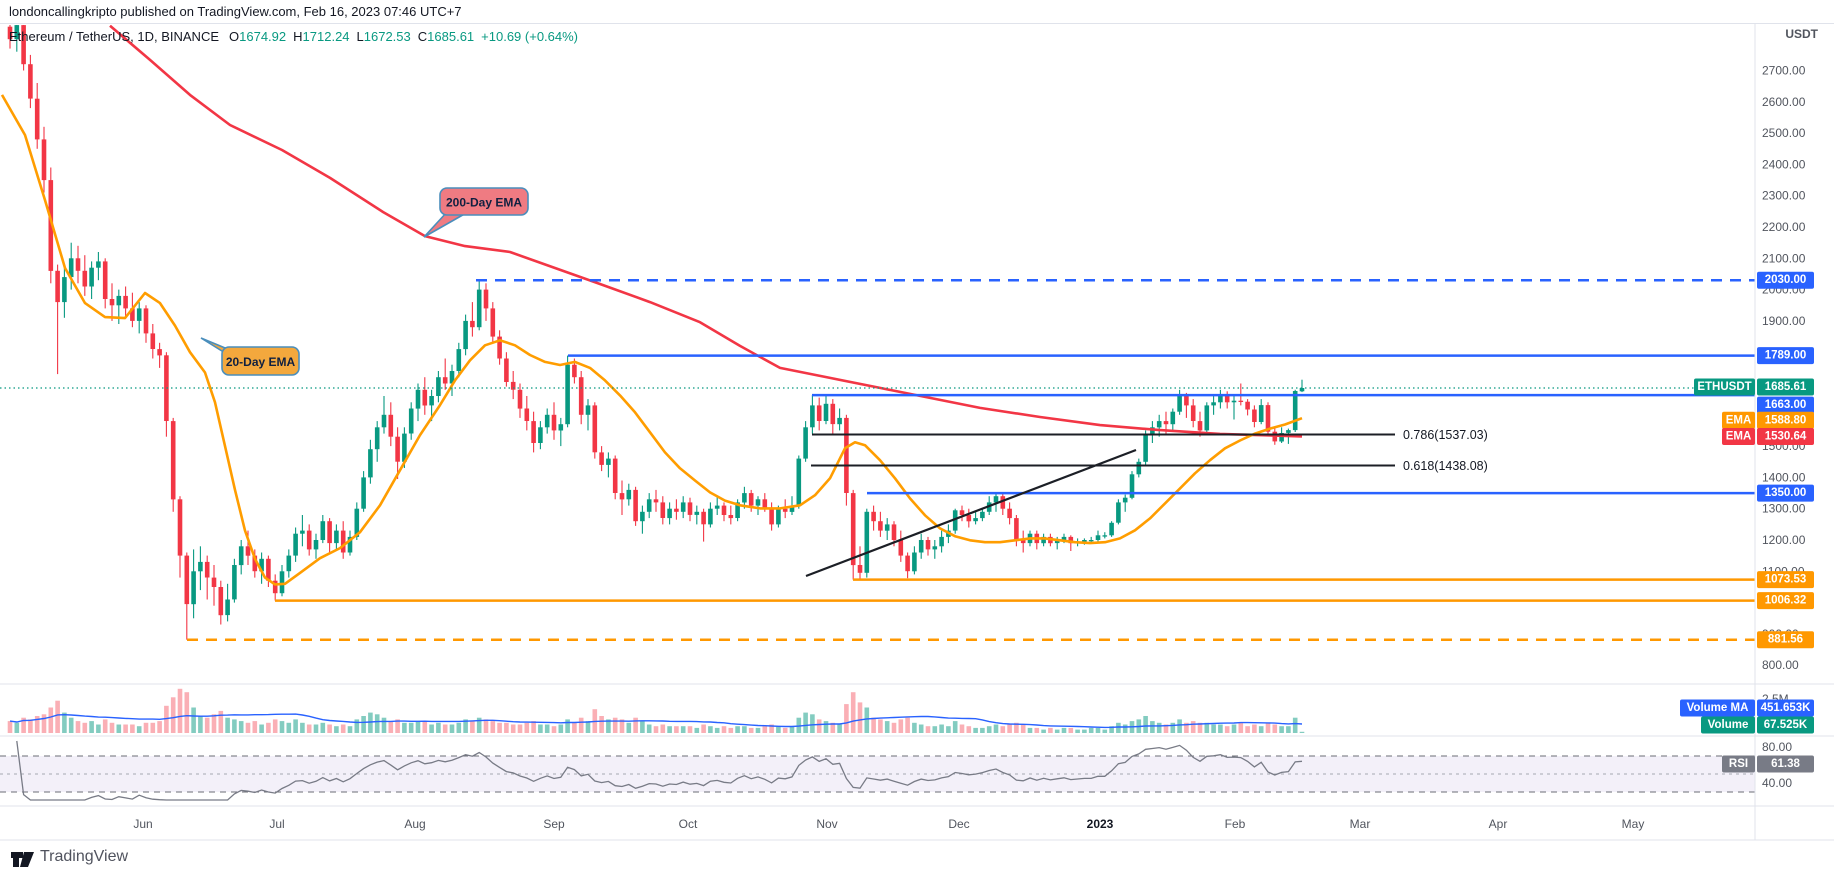 The width and height of the screenshot is (1834, 880). What do you see at coordinates (888, 824) in the screenshot?
I see `time-axis: Jun Jul Aug Sep Oct Nov Dec 2023 Feb Mar Apr May` at bounding box center [888, 824].